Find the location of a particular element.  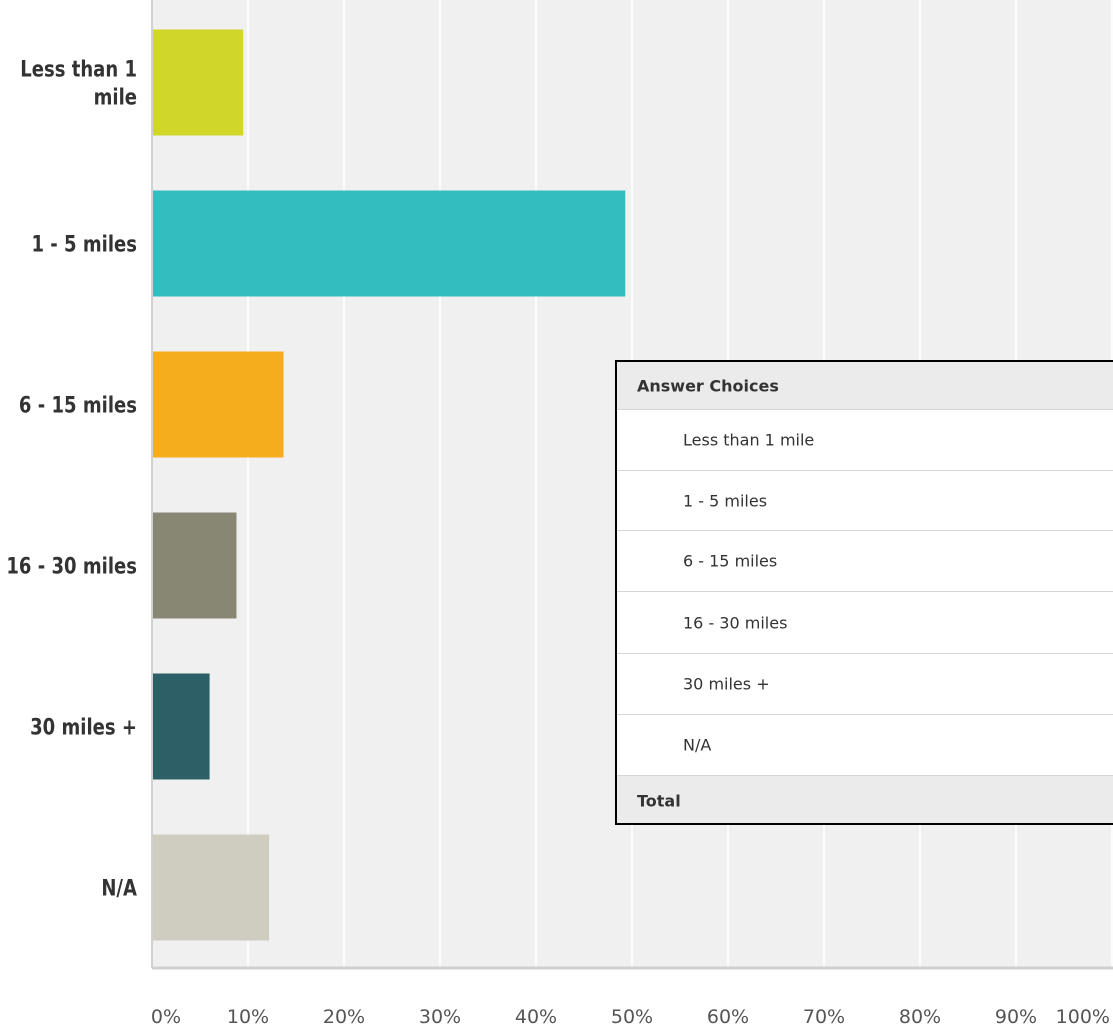

x-tick-label: 100% is located at coordinates (1083, 1017).